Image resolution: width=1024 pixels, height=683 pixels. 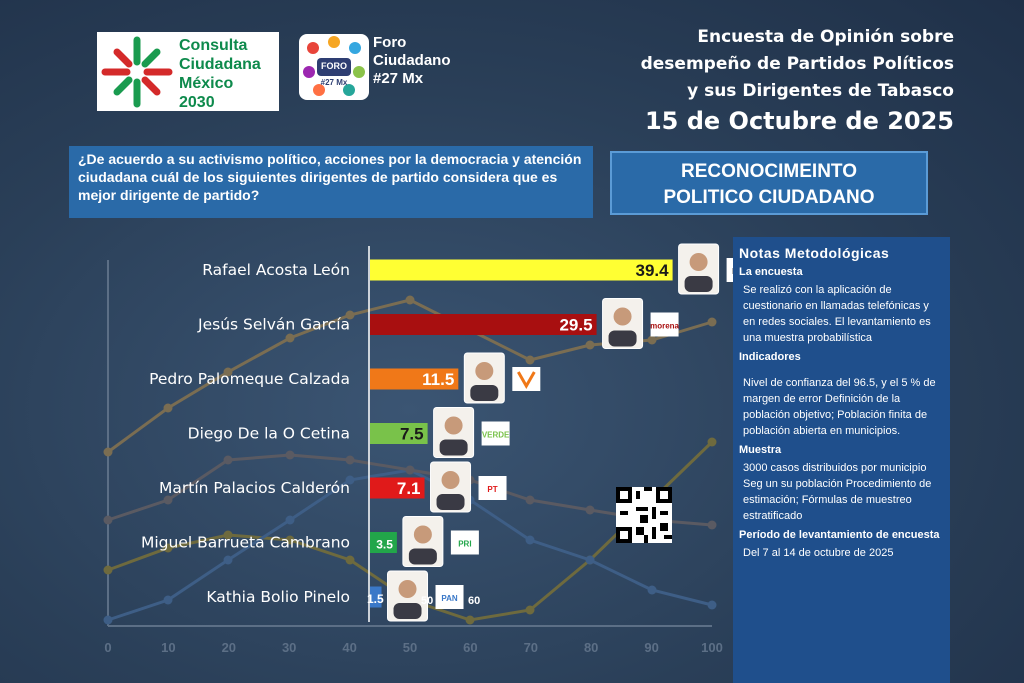 What do you see at coordinates (575, 325) in the screenshot?
I see `data-label: 29.5` at bounding box center [575, 325].